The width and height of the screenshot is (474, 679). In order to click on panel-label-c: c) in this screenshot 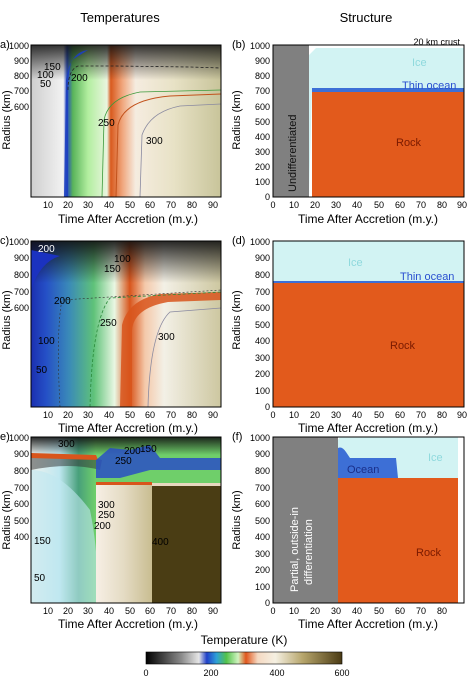, I will do `click(4, 241)`.